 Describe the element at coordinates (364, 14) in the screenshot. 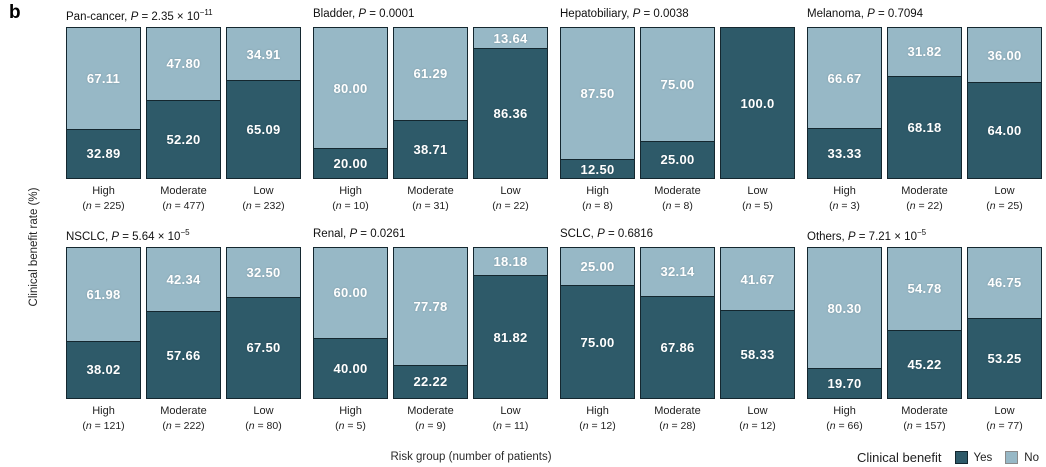

I see `subplot-title-bladder: Bladder, P = 0.0001` at that location.